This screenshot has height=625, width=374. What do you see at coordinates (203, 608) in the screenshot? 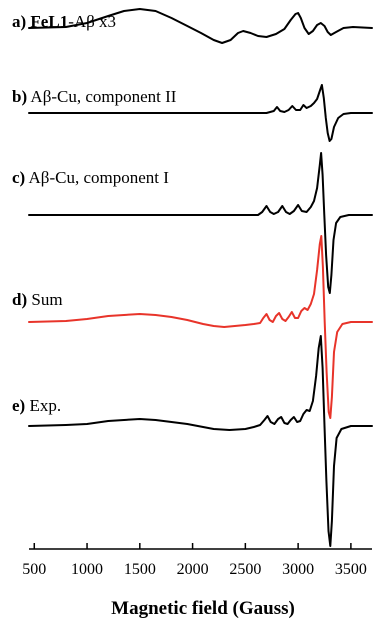
I see `x-axis-title: Magnetic field (Gauss)` at bounding box center [203, 608].